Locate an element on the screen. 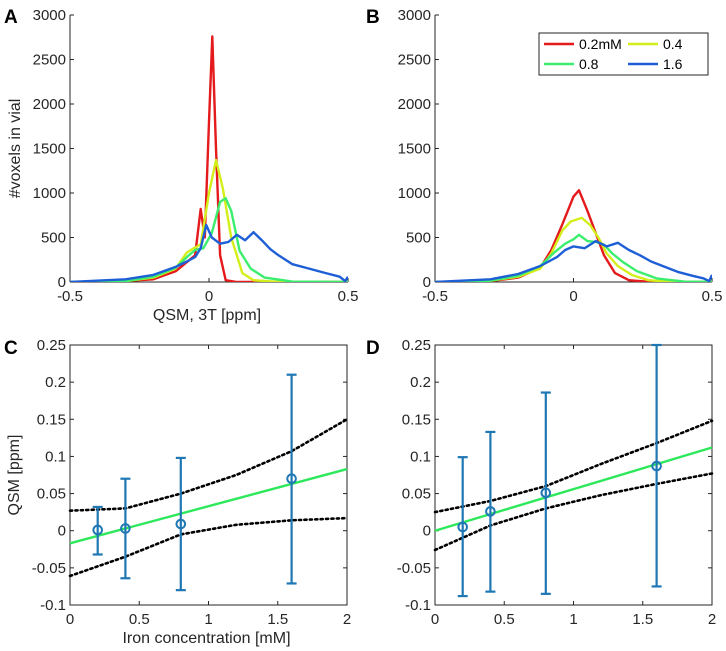 The image size is (726, 651). panel-label: C is located at coordinates (11, 348).